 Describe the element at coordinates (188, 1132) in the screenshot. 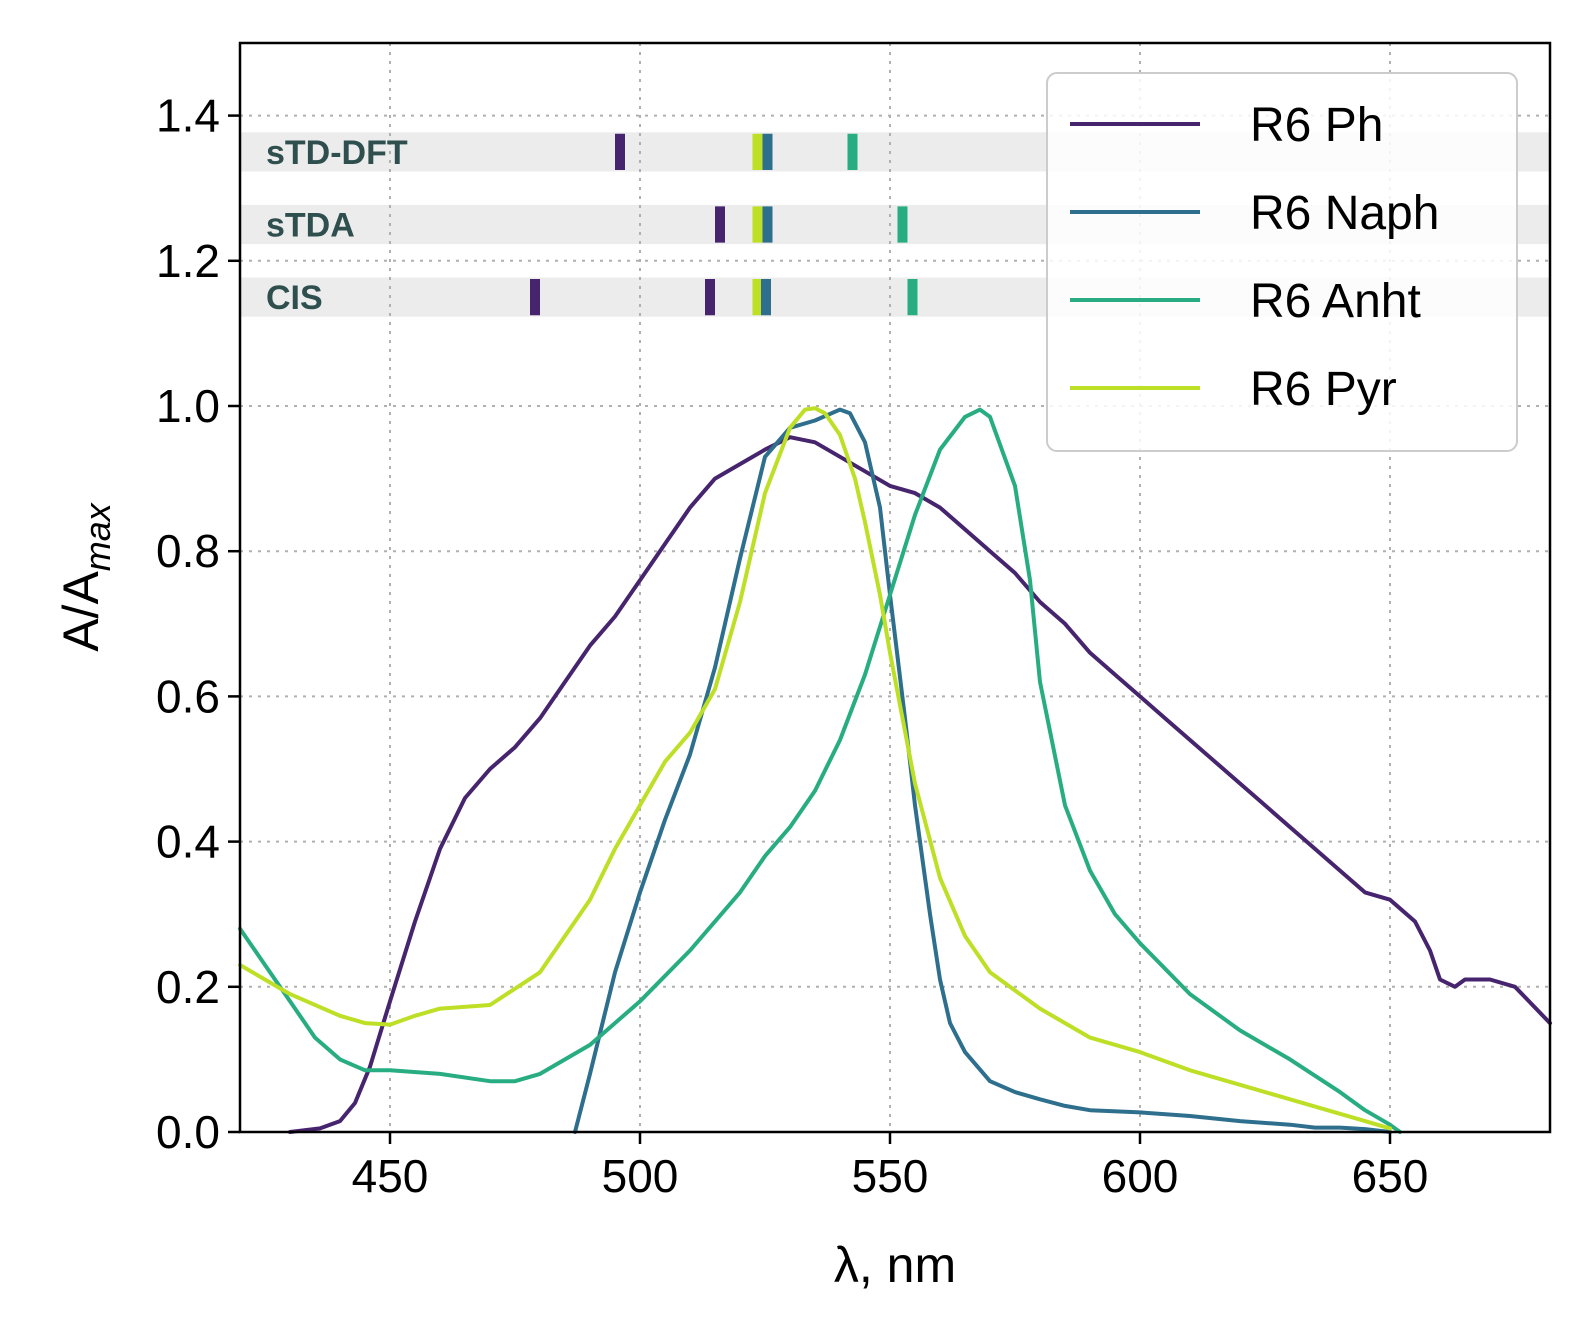

I see `y-tick-label: 0.0` at that location.